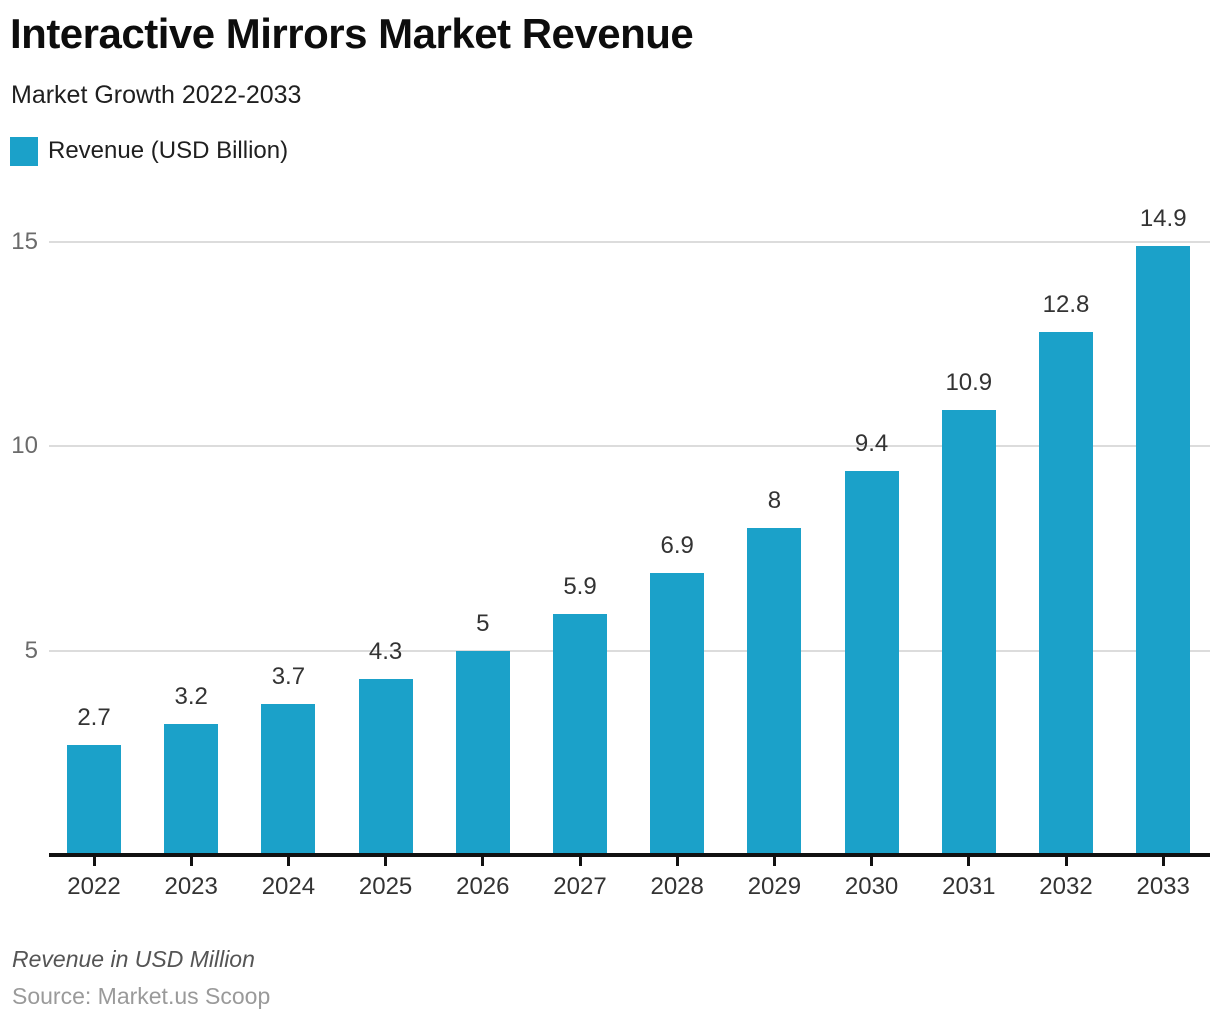 This screenshot has height=1020, width=1220. I want to click on legend: Revenue (USD Billion), so click(149, 151).